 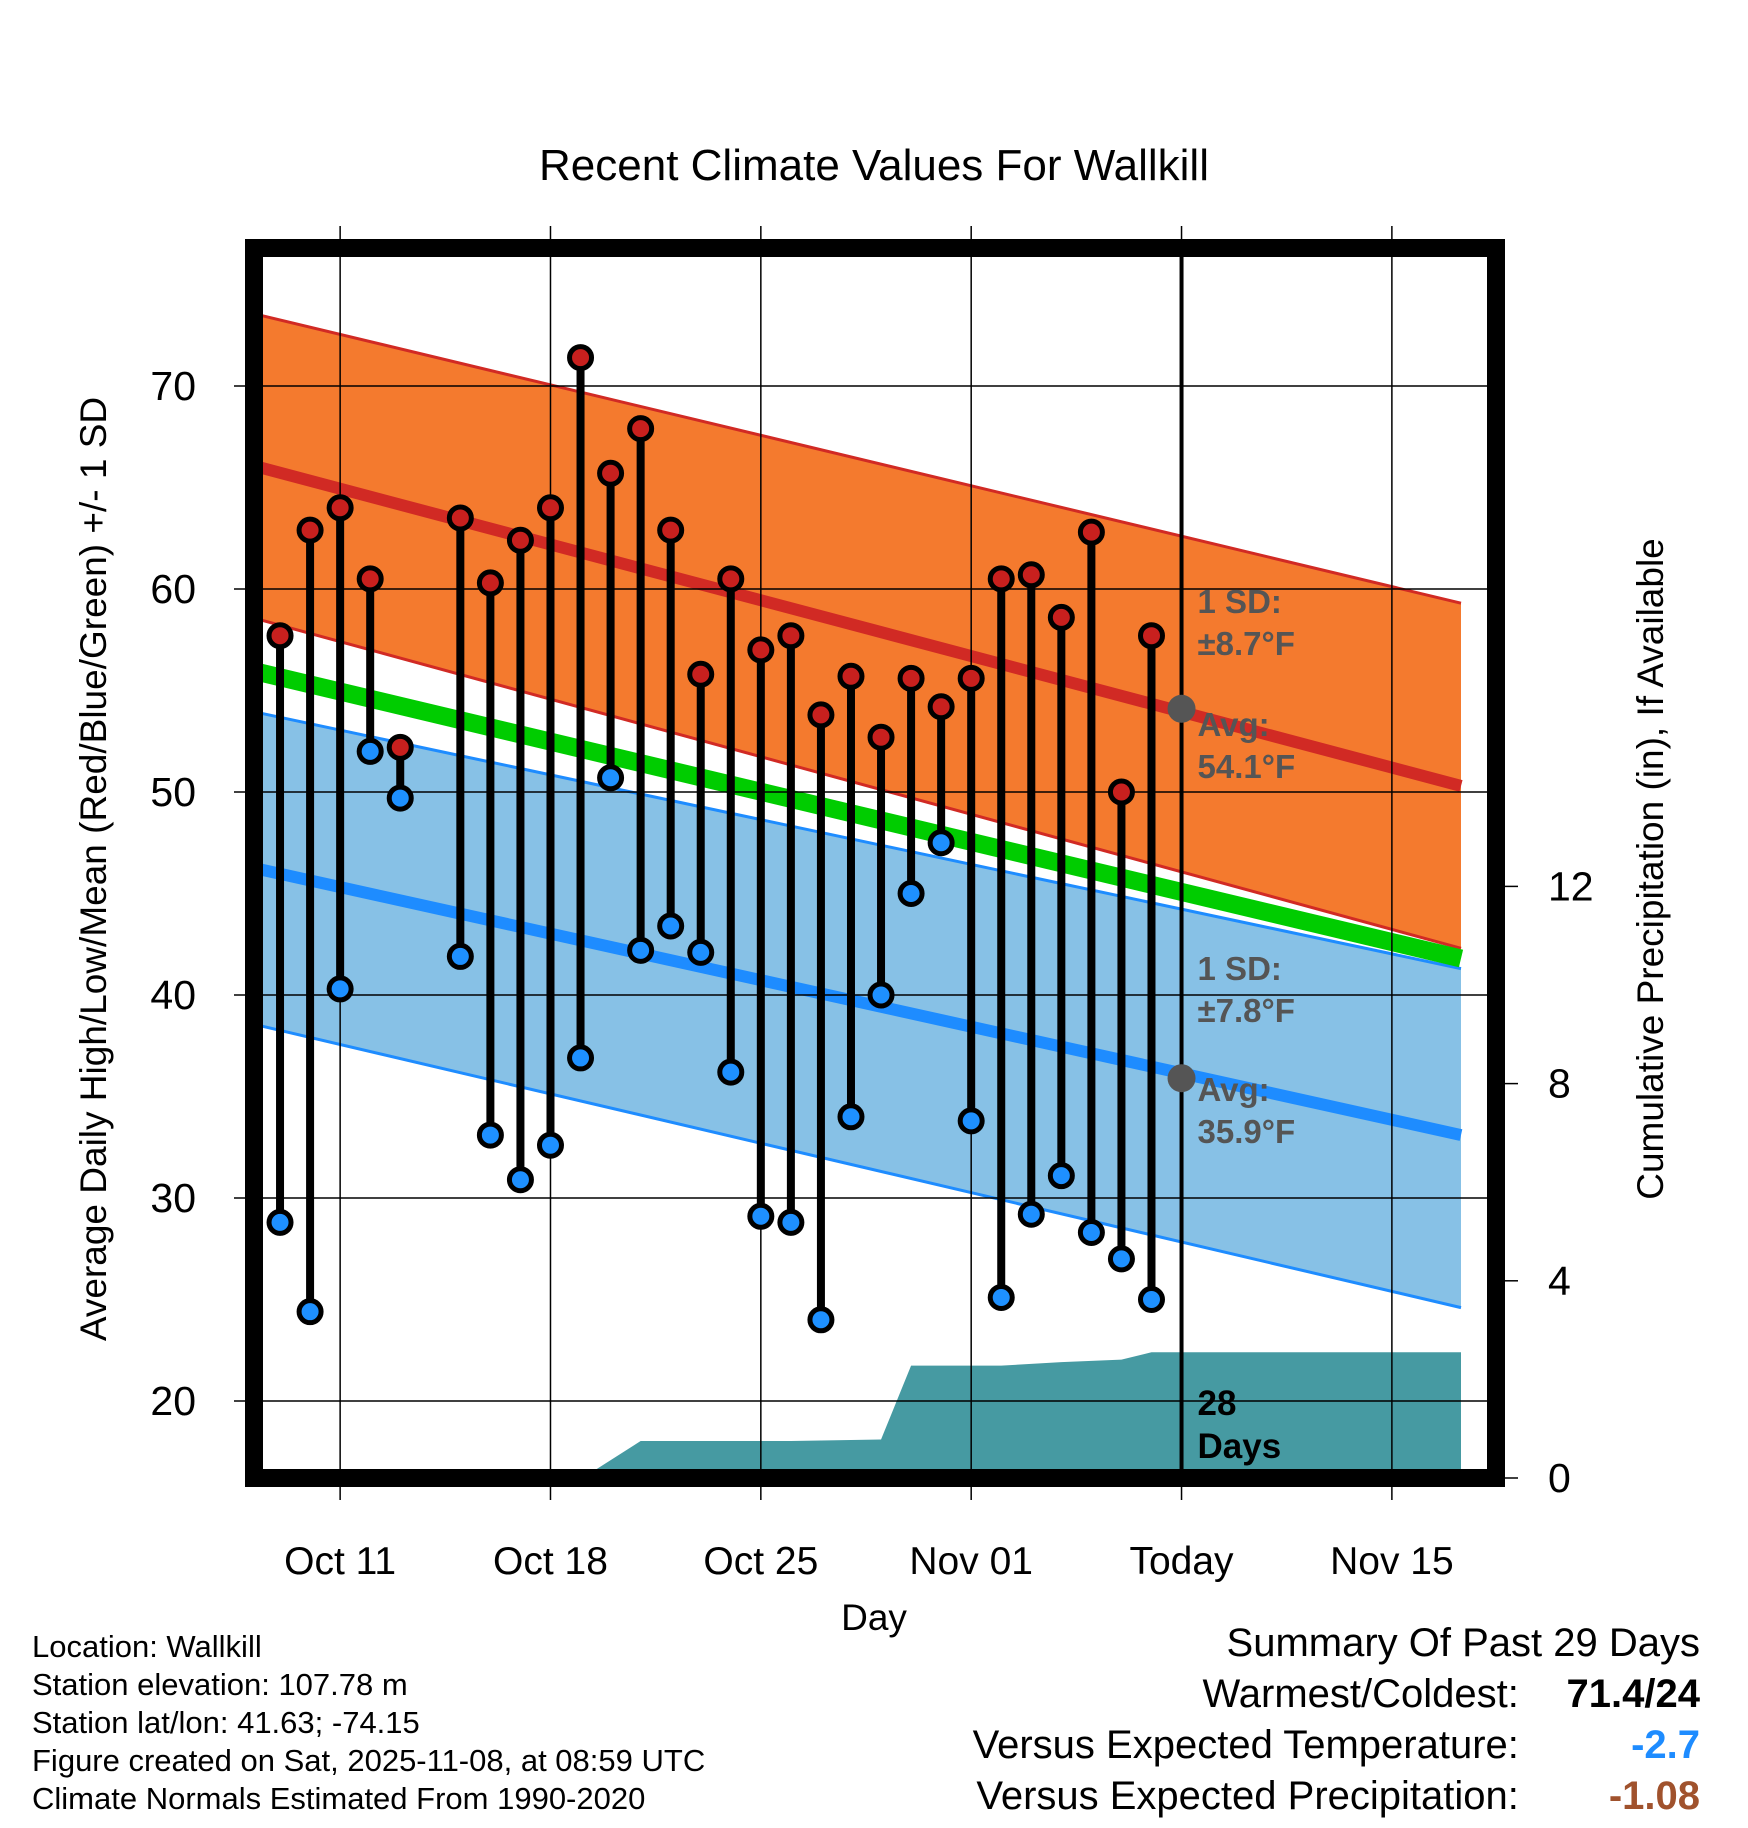 I want to click on days-count: 28, so click(x=1217, y=1403).